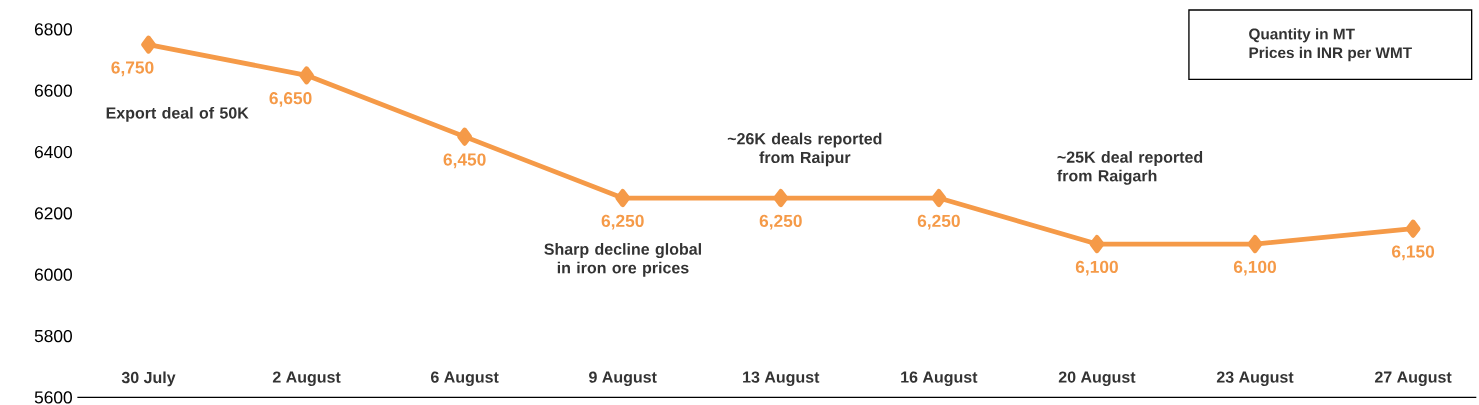 This screenshot has height=405, width=1479. Describe the element at coordinates (290, 99) in the screenshot. I see `data-label: 6,650` at that location.